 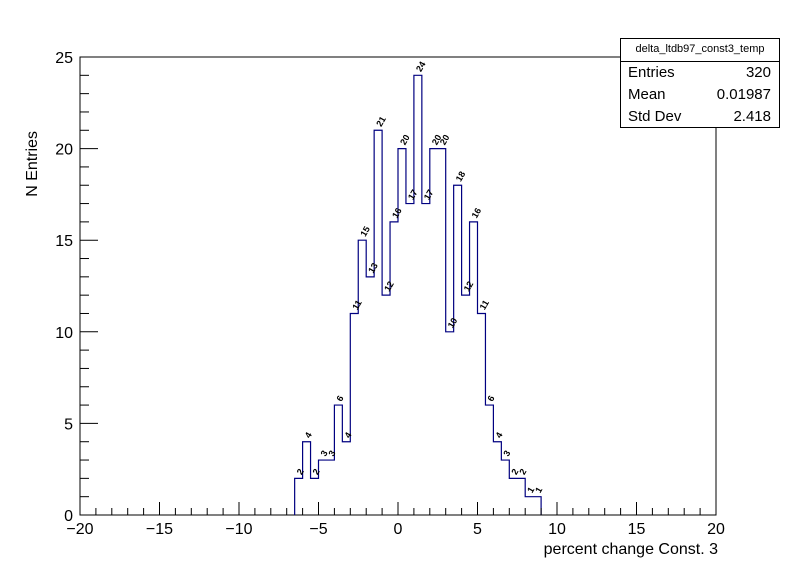 I want to click on x-tick-label: 10, so click(x=557, y=529).